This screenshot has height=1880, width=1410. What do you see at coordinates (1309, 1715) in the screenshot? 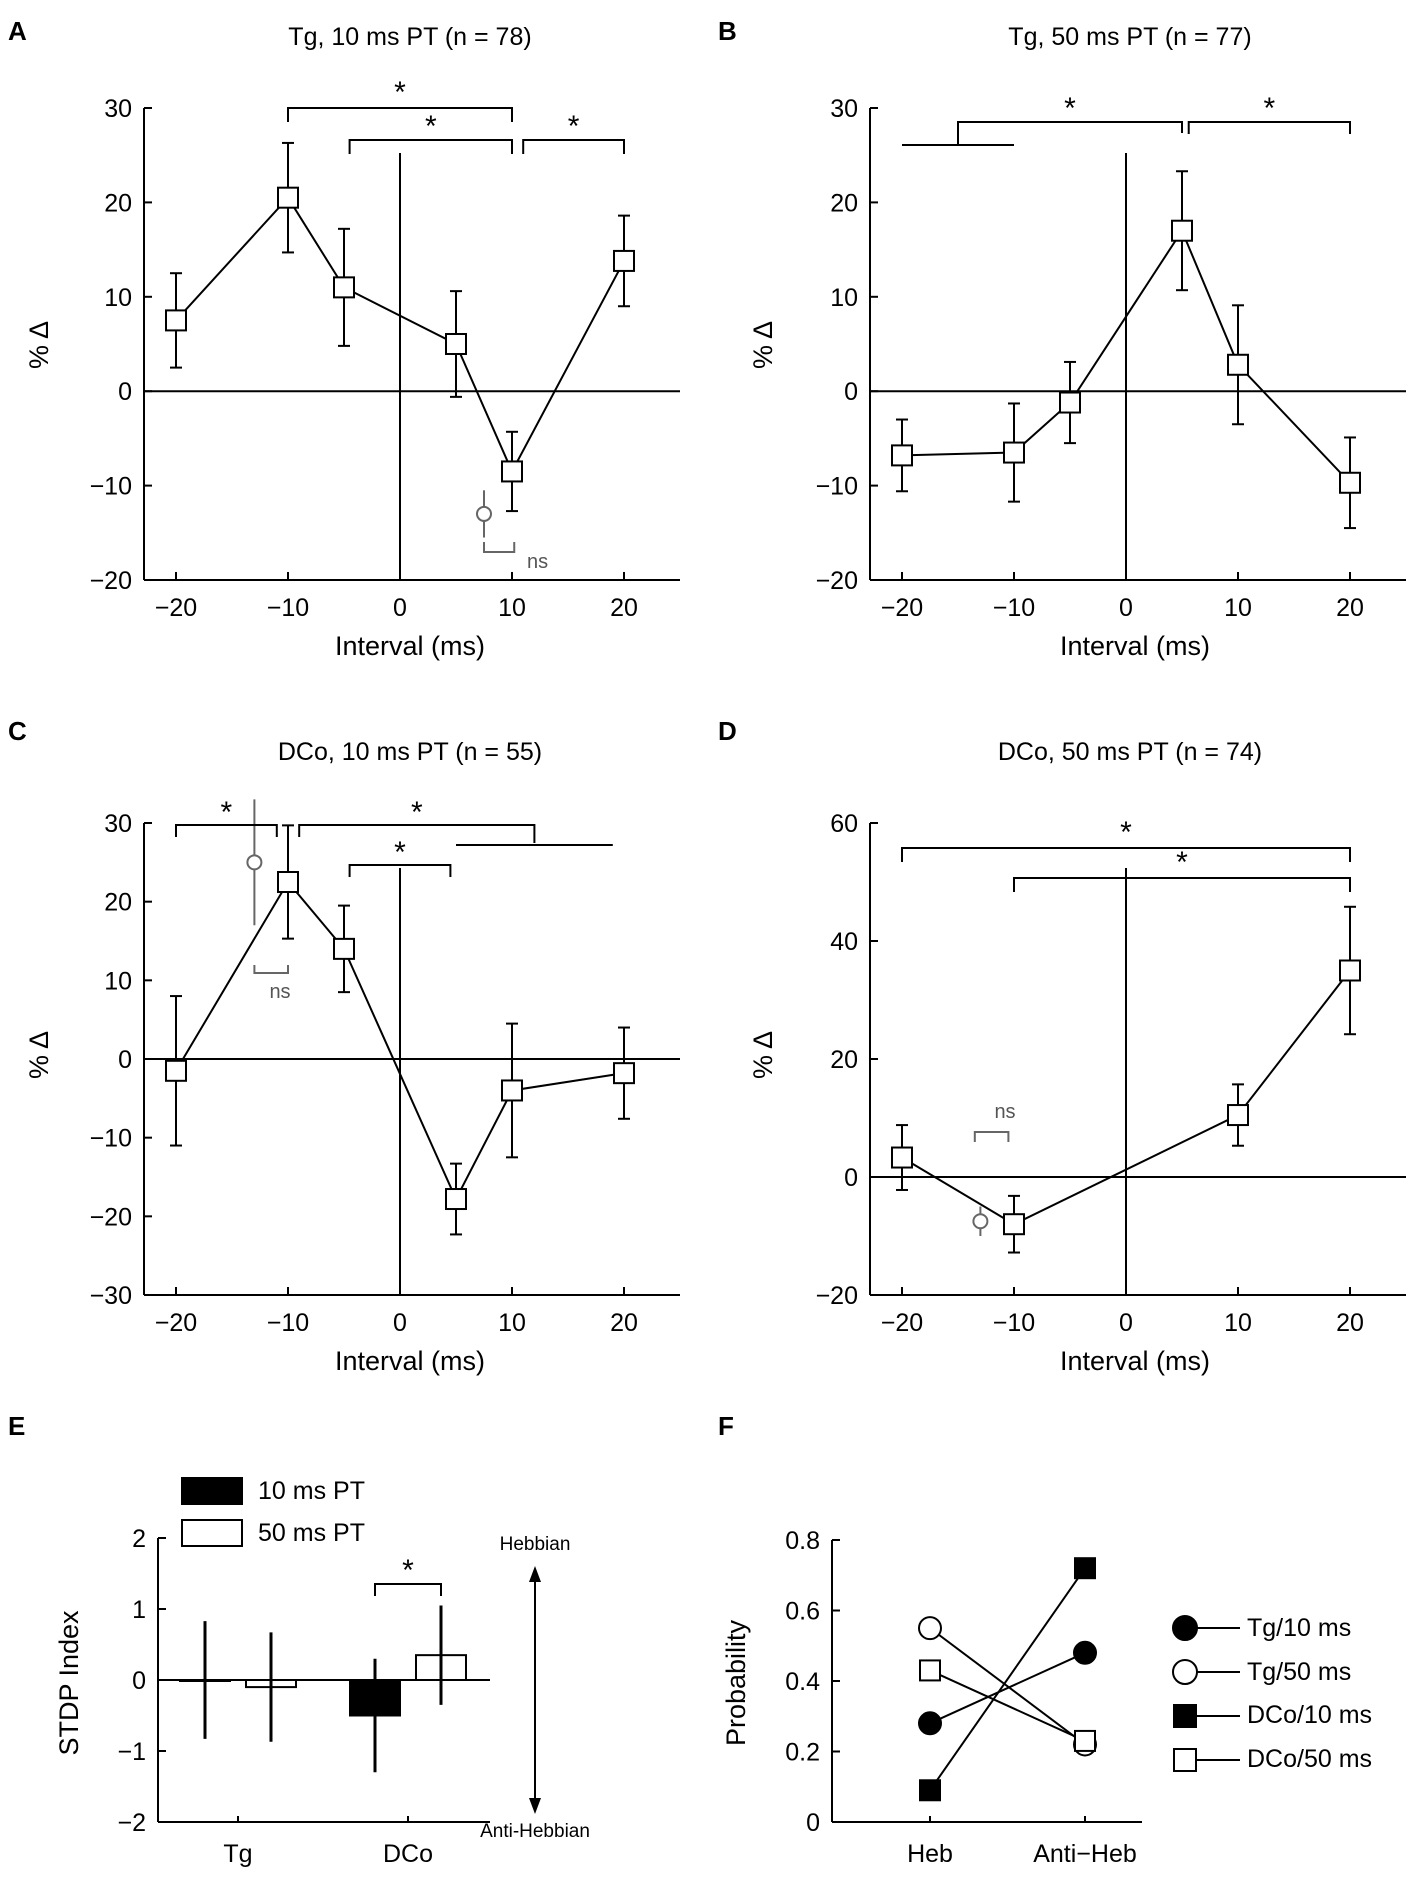
I see `panel-f-legend-label-dco10: DCo/10 ms` at bounding box center [1309, 1715].